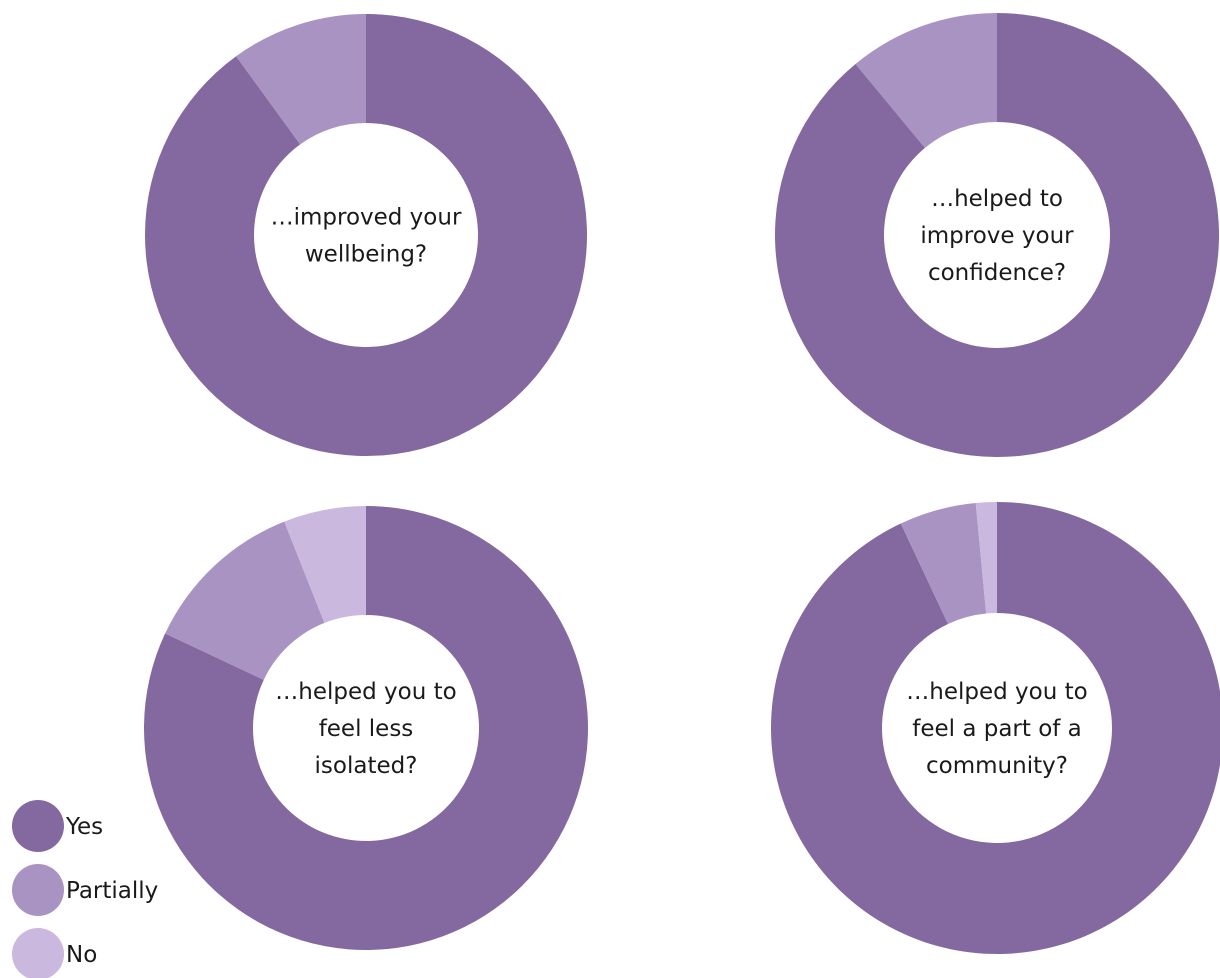 The height and width of the screenshot is (978, 1220). I want to click on chart-4-center-label-line: community?, so click(997, 766).